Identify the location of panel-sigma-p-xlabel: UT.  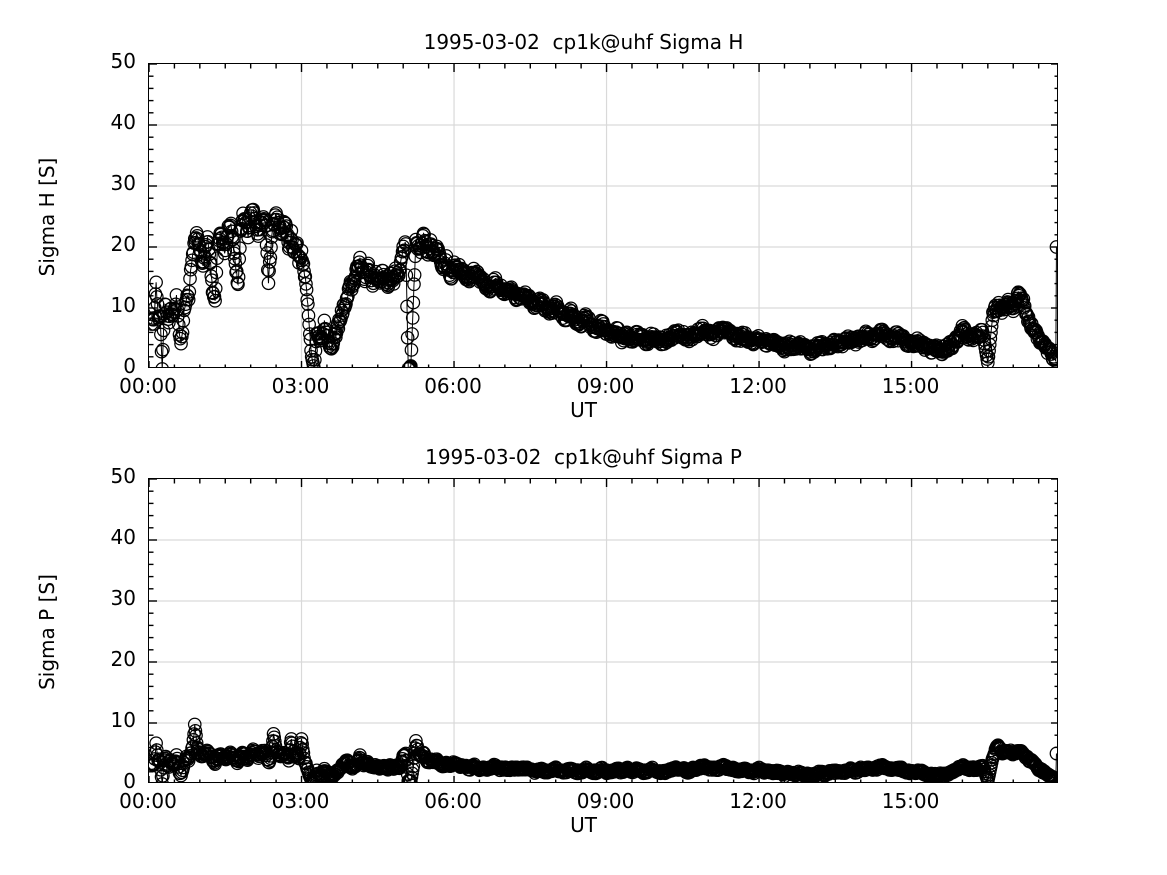
(583, 825).